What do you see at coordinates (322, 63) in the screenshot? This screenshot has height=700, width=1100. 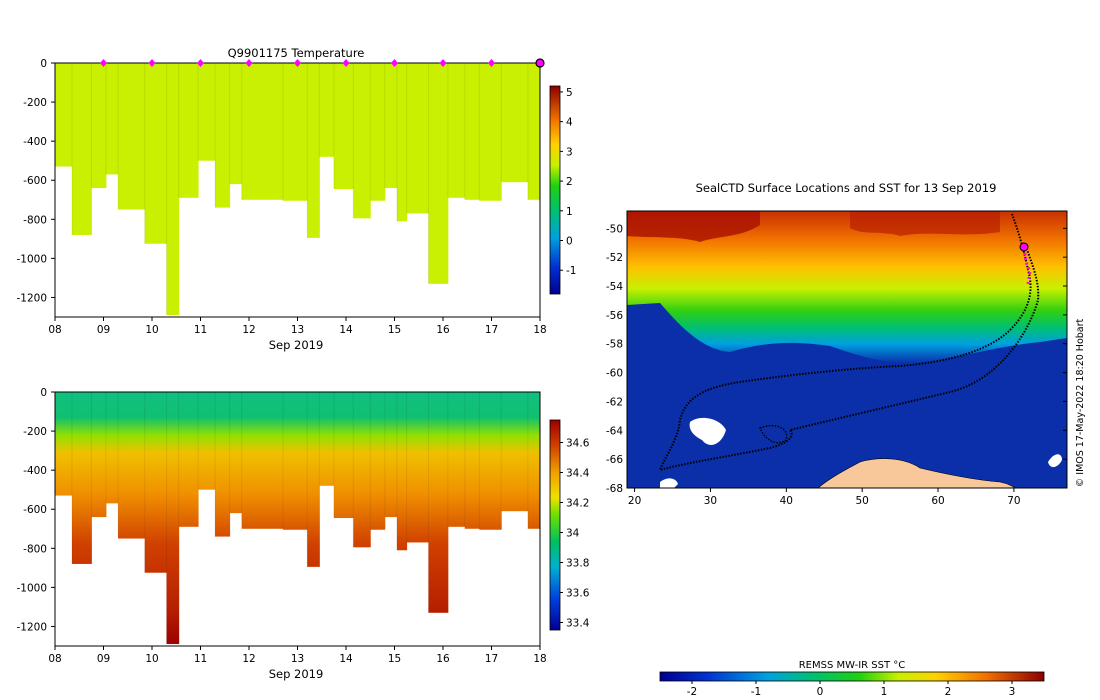 I see `profile-markers` at bounding box center [322, 63].